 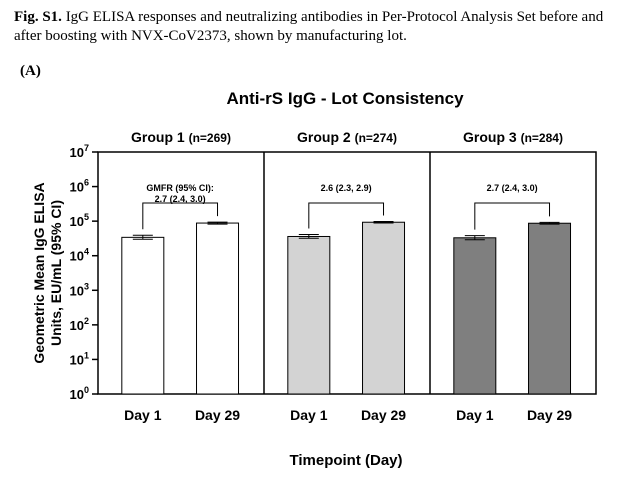 I want to click on y-tick-label: 10³, so click(x=79, y=289).